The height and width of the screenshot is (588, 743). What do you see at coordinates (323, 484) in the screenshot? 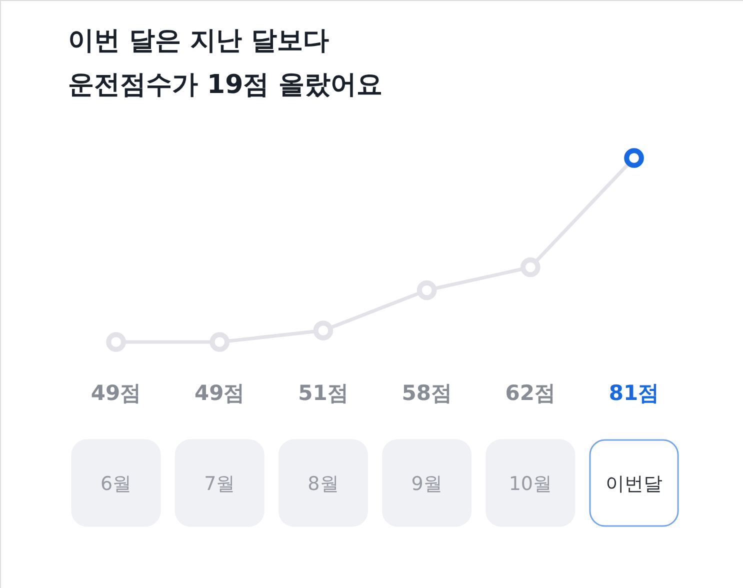
I see `x-tick-label: 8월` at bounding box center [323, 484].